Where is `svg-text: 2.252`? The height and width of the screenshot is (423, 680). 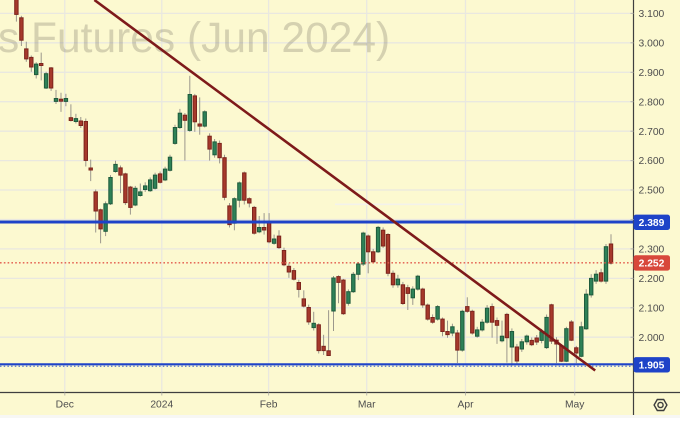
svg-text: 2.252 is located at coordinates (652, 264).